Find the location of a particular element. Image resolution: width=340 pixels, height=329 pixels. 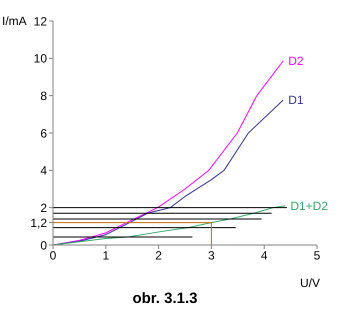

x-tick-label: 0 is located at coordinates (53, 255).